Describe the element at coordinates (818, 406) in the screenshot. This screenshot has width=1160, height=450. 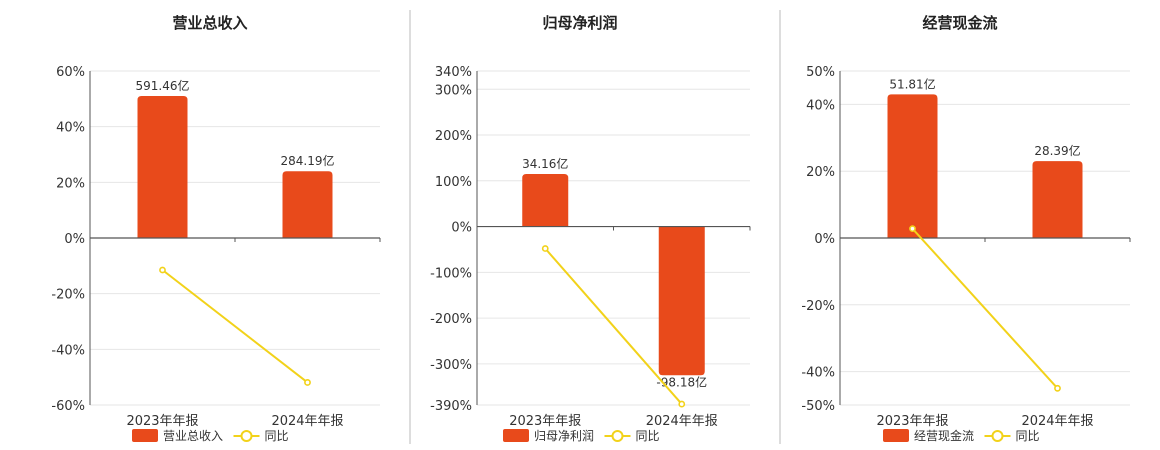
I see `y-tick-label: -50%` at that location.